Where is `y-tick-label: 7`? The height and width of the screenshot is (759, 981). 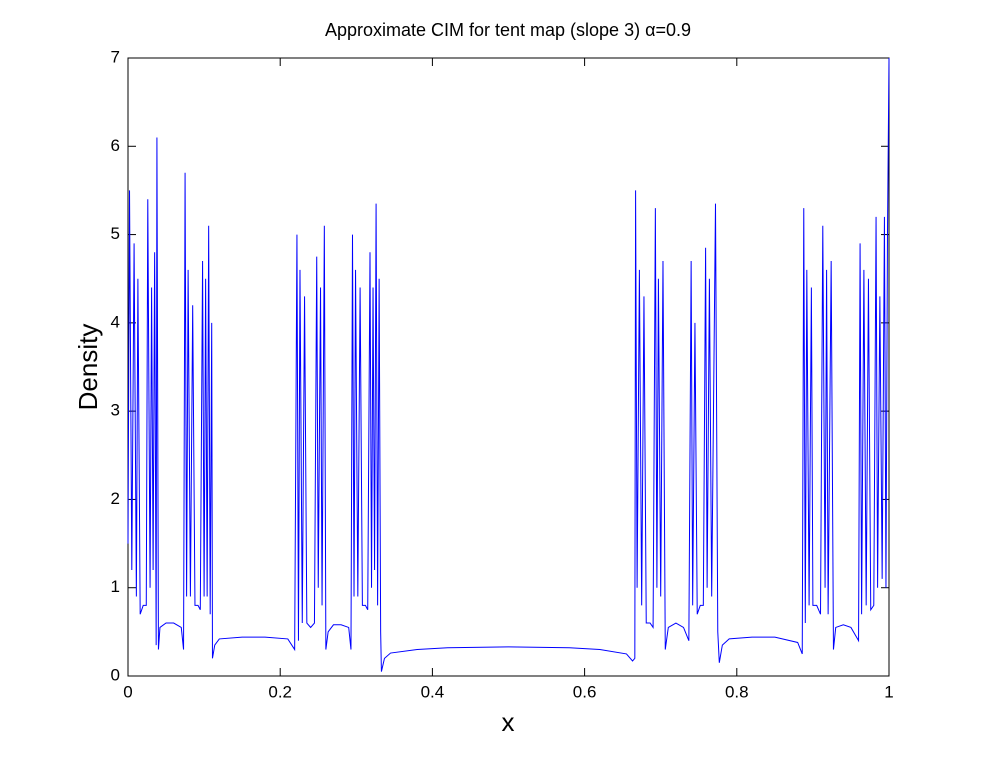
y-tick-label: 7 is located at coordinates (115, 56).